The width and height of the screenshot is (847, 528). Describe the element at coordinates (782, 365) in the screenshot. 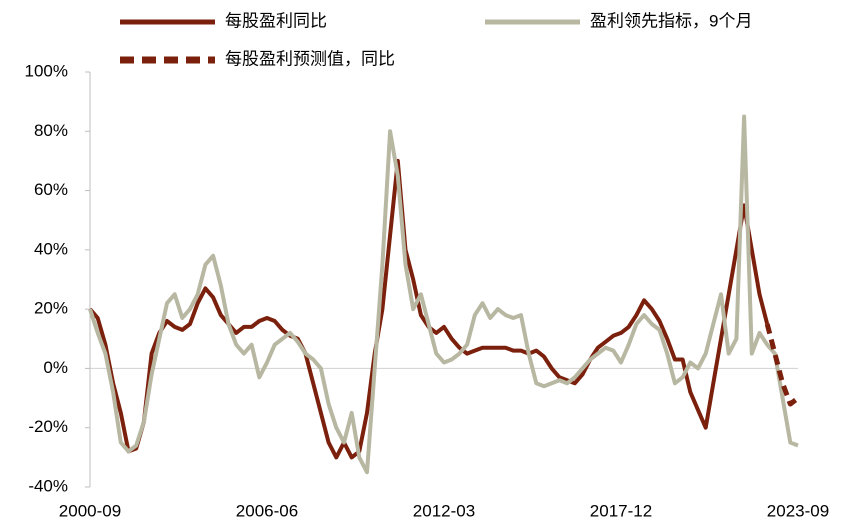

I see `series-line` at that location.